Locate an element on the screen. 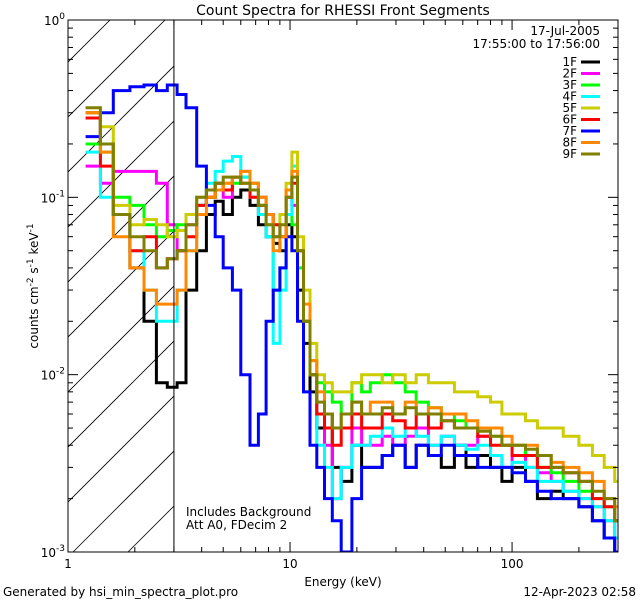  legend-label: 4F is located at coordinates (569, 97).